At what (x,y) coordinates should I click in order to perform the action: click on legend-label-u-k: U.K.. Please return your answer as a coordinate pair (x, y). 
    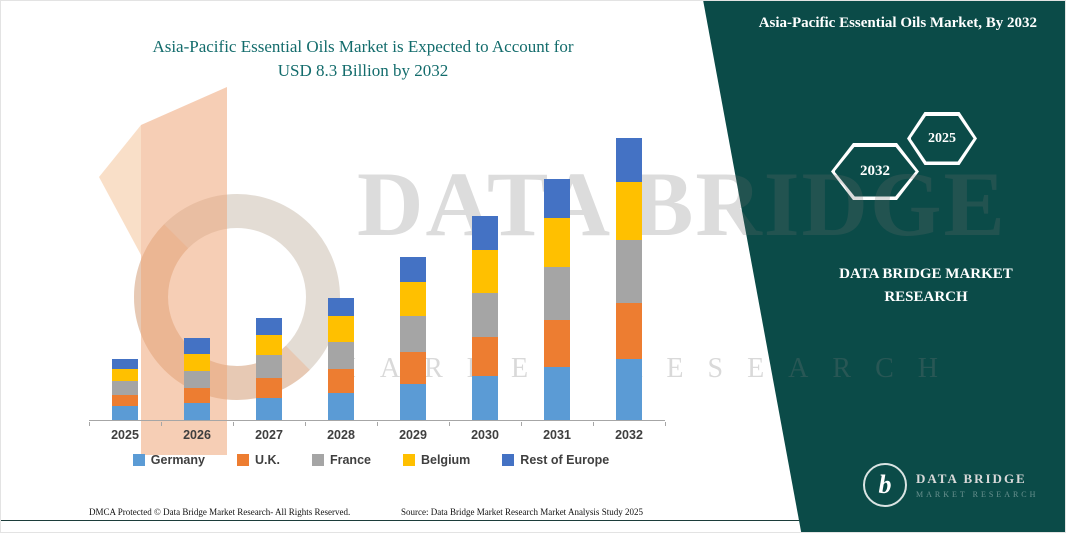
    Looking at the image, I should click on (267, 460).